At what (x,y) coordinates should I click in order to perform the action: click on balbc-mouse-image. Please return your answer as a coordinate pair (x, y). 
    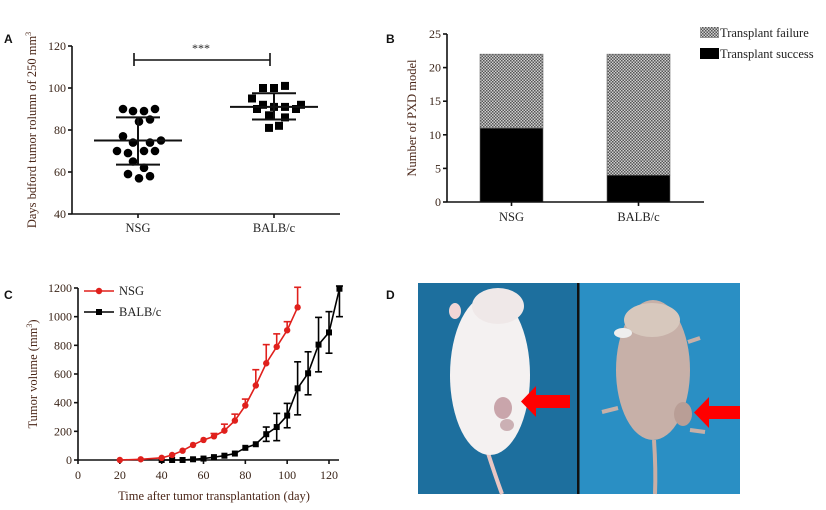
    Looking at the image, I should click on (489, 391).